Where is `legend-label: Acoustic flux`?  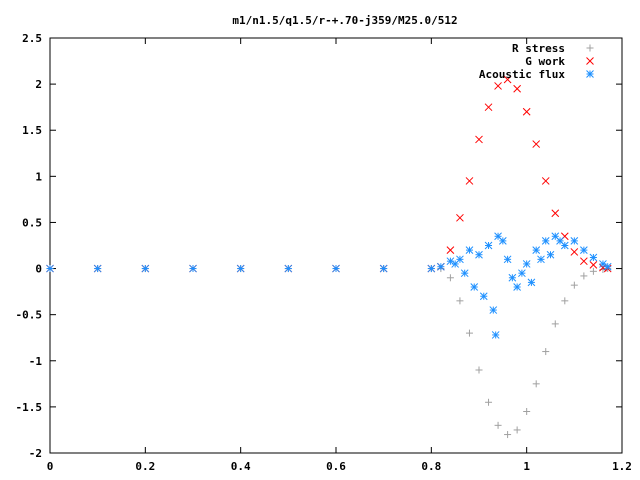 legend-label: Acoustic flux is located at coordinates (522, 74).